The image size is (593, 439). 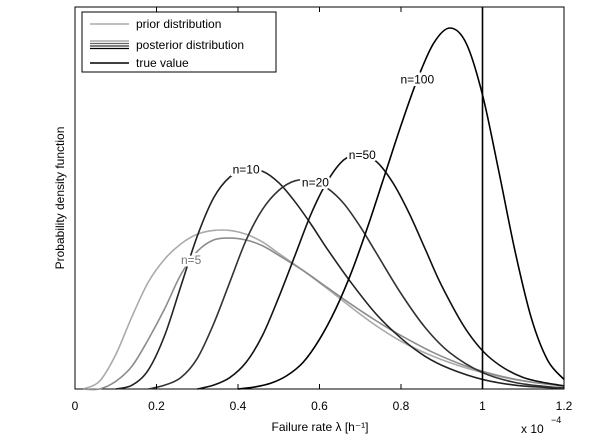 I want to click on x-multiplier-exponent: −4, so click(x=556, y=420).